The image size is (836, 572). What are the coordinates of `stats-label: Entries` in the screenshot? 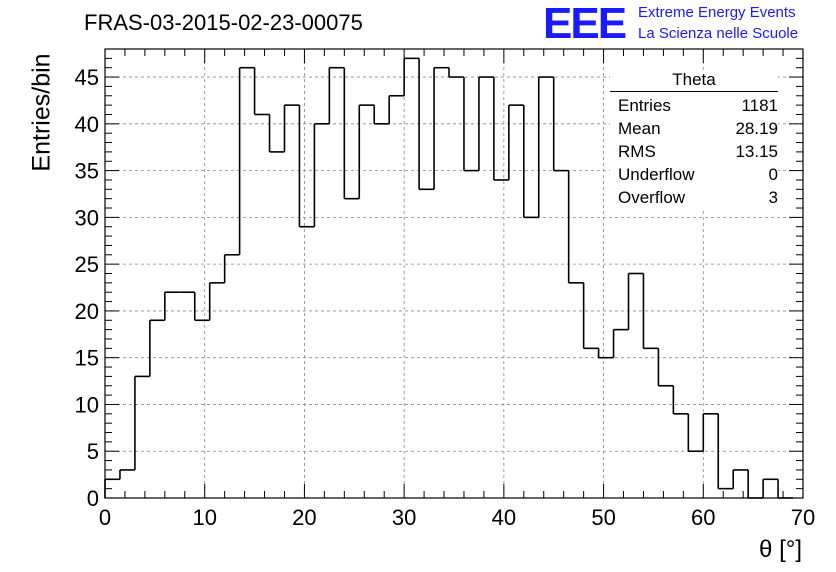 It's located at (644, 105).